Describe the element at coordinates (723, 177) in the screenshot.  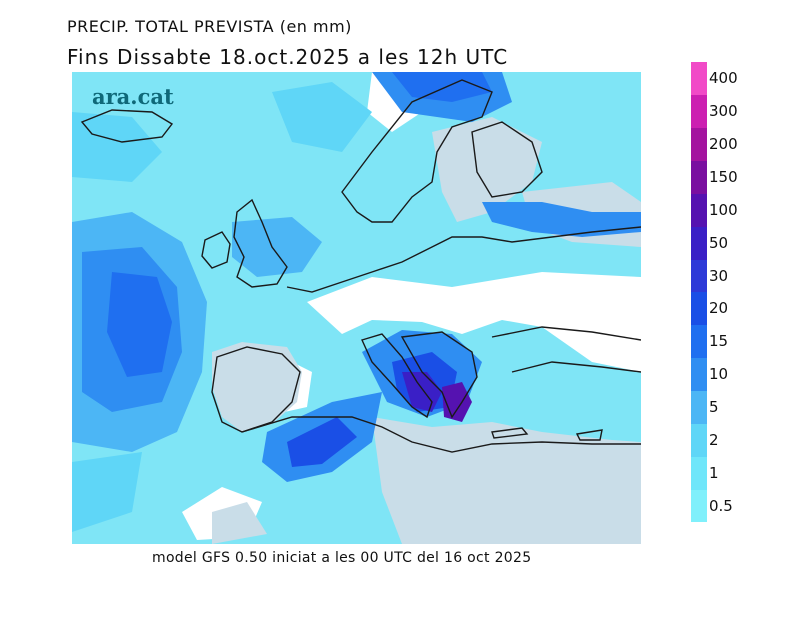
I see `colorbar-label: 150` at that location.